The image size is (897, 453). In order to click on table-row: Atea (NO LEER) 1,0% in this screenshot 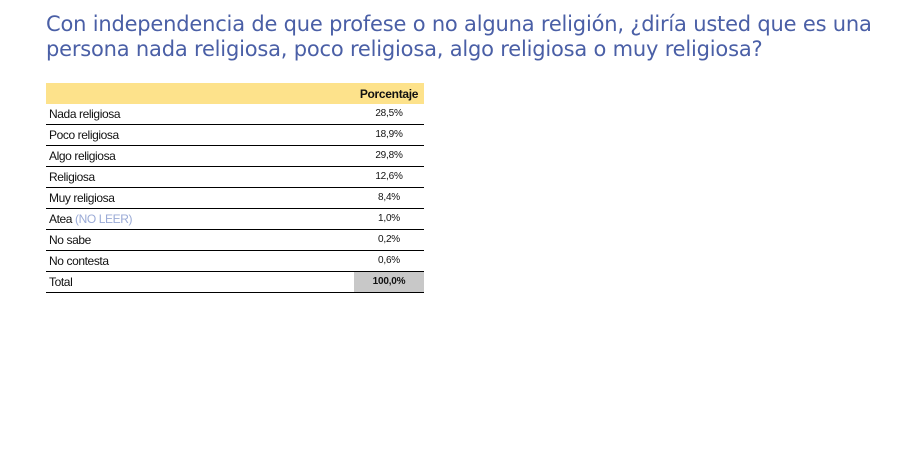, I will do `click(235, 219)`.